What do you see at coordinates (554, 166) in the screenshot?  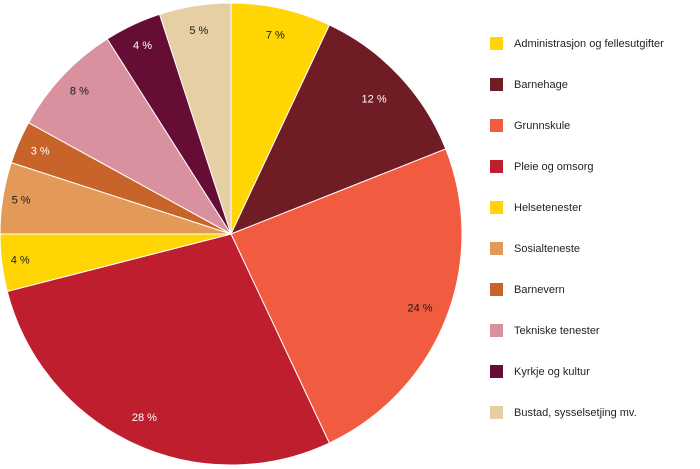 I see `legend-label: Pleie og omsorg` at bounding box center [554, 166].